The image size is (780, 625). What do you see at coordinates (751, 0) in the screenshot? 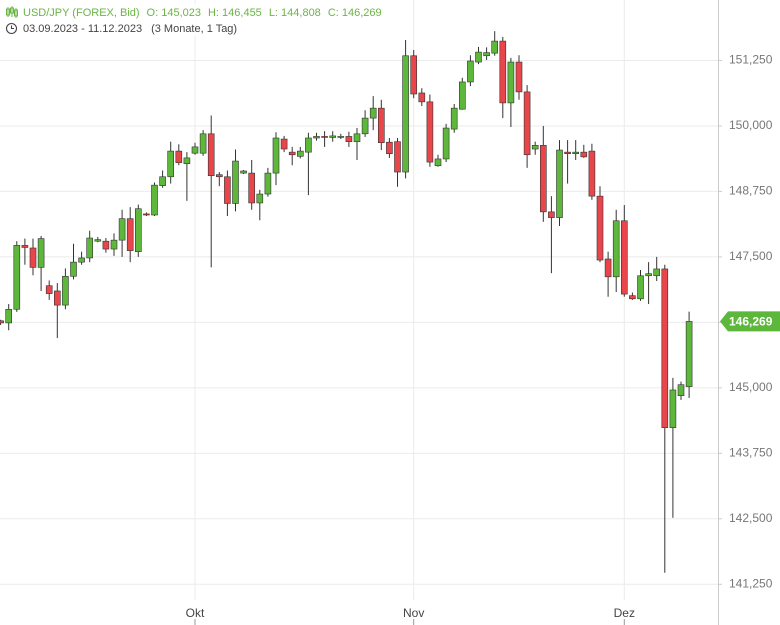
I see `y-tick-label: 152,500` at bounding box center [751, 0].